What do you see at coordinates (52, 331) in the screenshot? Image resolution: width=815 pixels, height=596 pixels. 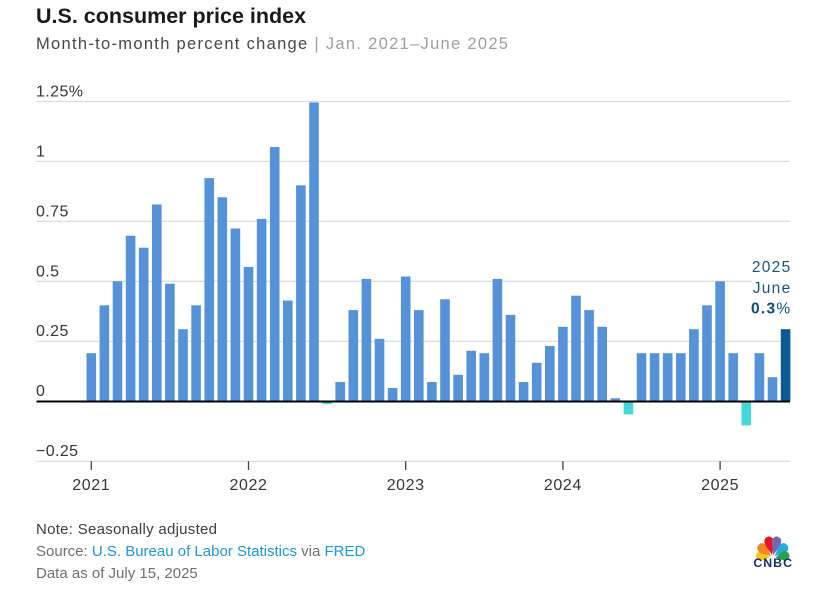 I see `svg-text: 0.25` at bounding box center [52, 331].